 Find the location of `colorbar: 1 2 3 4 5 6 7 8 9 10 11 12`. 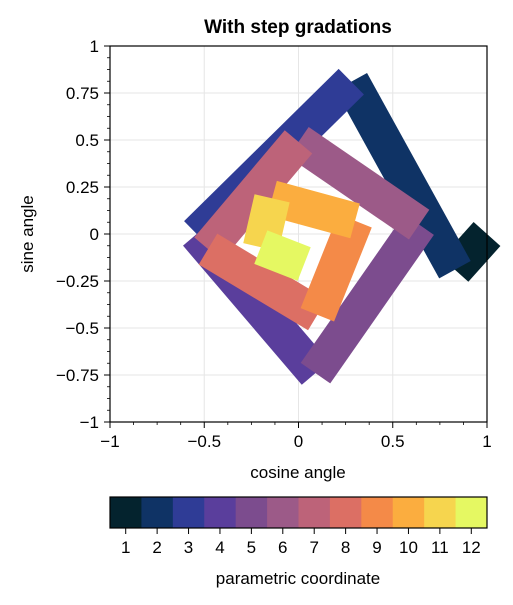

colorbar: 1 2 3 4 5 6 7 8 9 10 11 12 is located at coordinates (299, 527).